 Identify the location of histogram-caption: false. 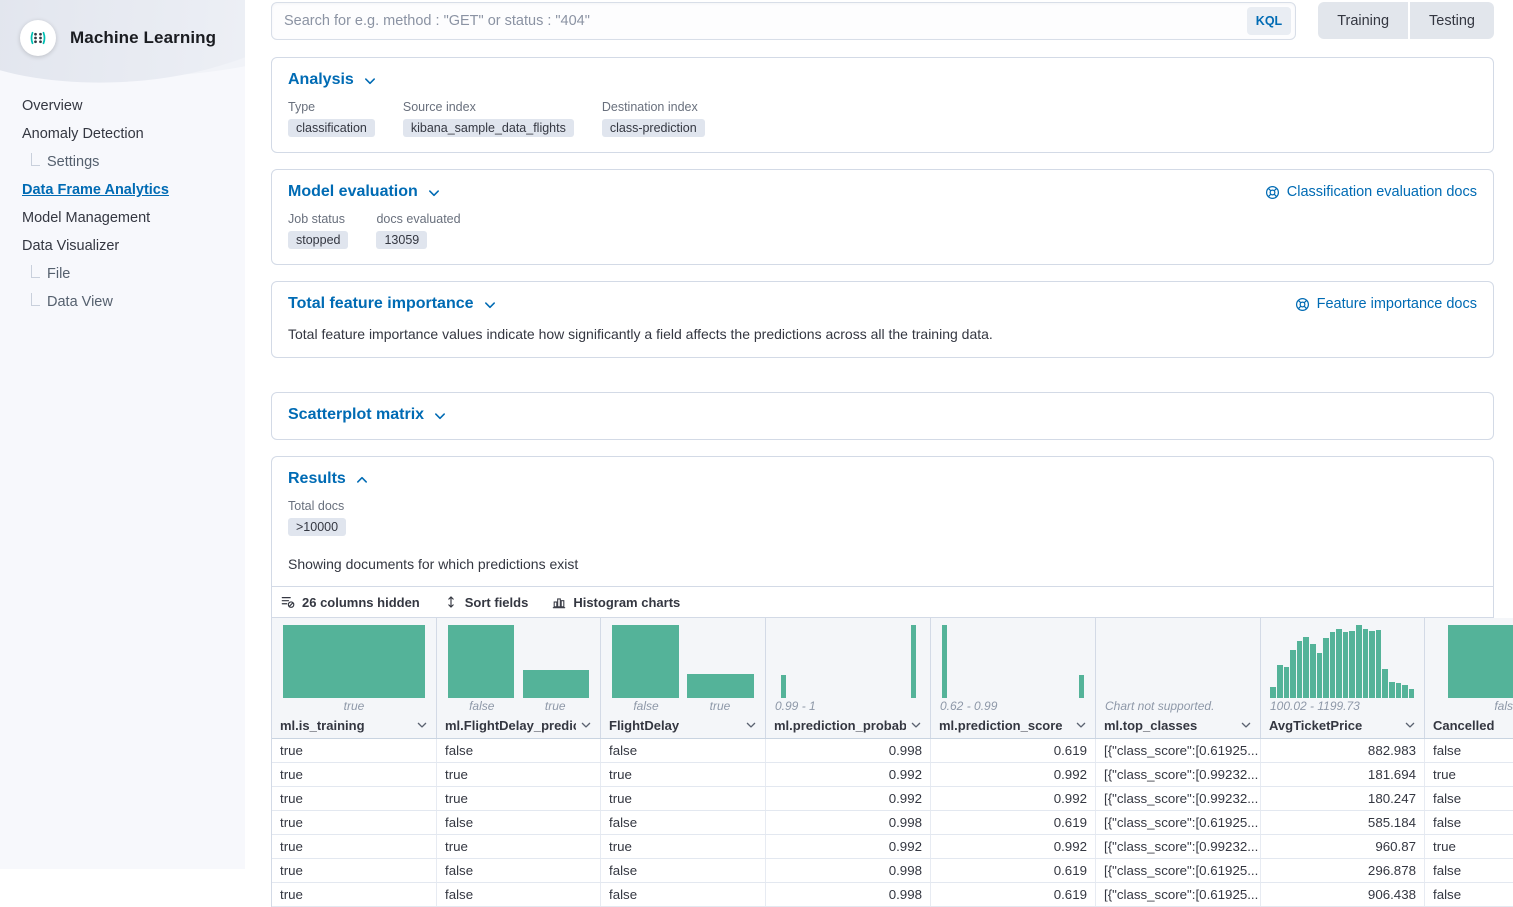
(481, 706).